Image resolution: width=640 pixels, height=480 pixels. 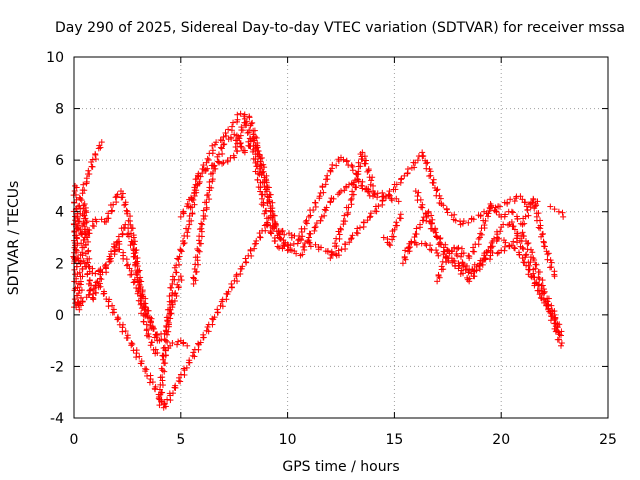 I want to click on x-tick-label: 15, so click(x=394, y=440).